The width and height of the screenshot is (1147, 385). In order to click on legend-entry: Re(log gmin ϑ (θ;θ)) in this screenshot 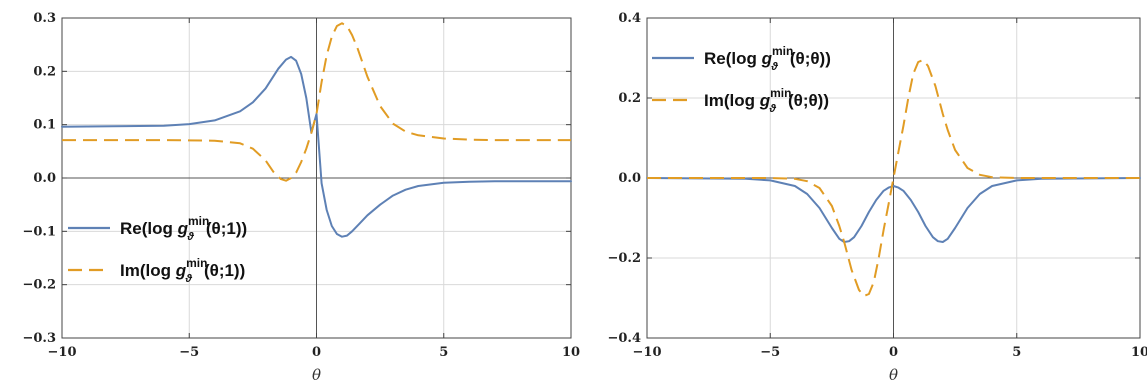, I will do `click(741, 58)`.